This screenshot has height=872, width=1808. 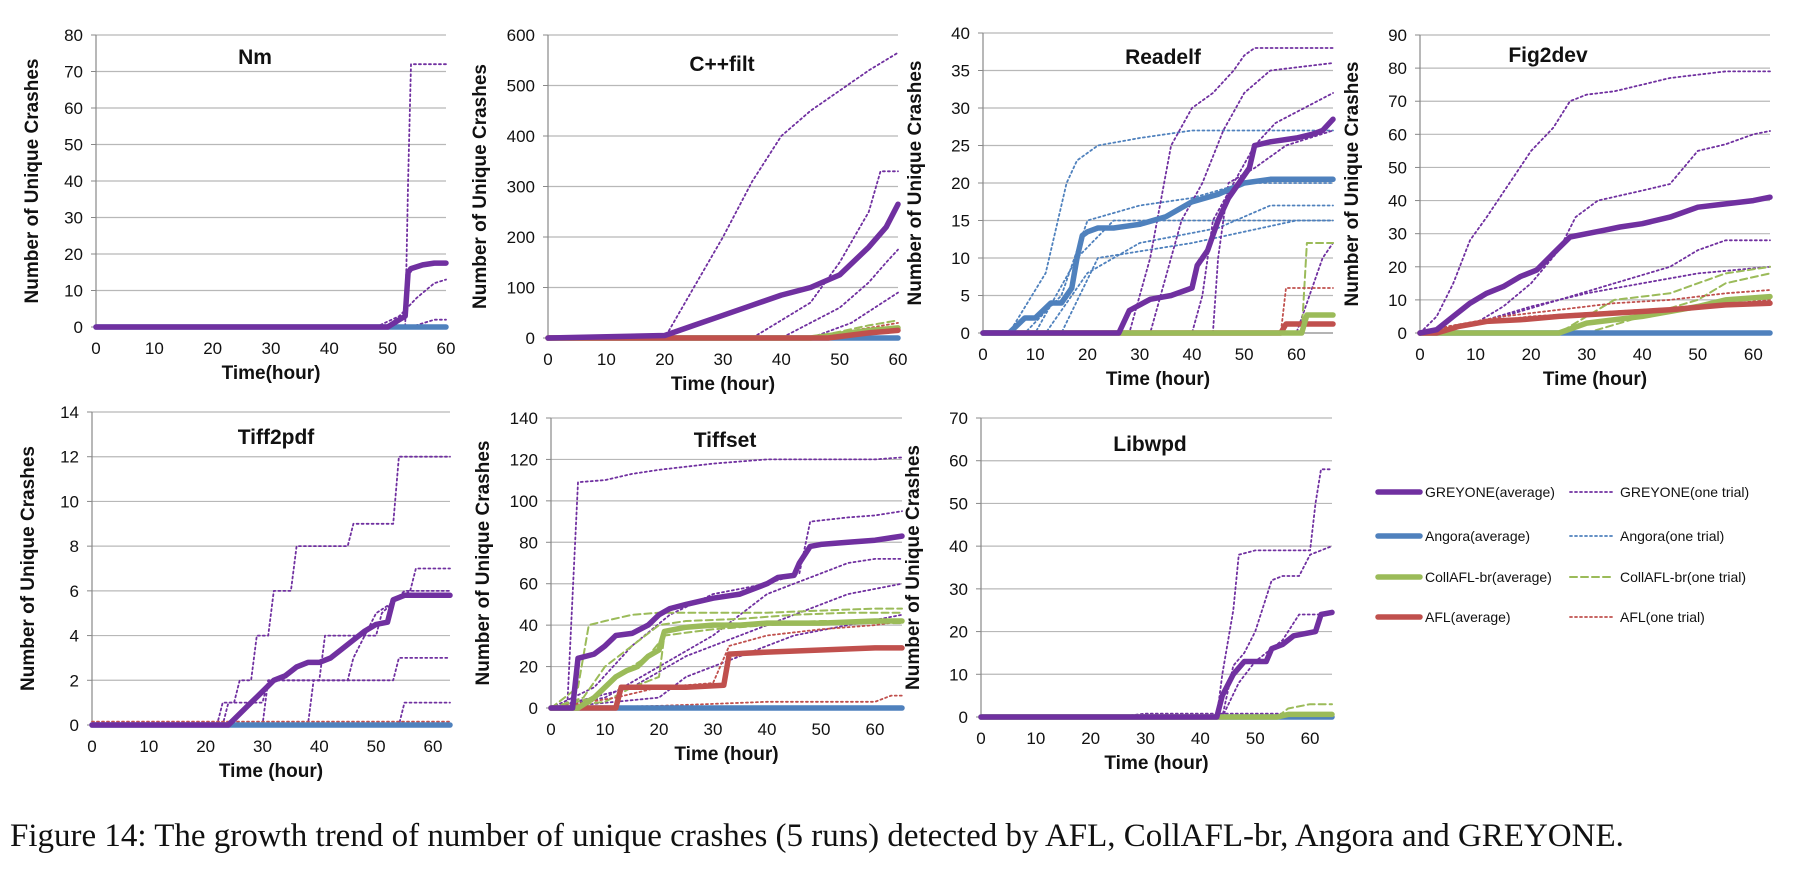 What do you see at coordinates (1490, 492) in the screenshot?
I see `legend-label: GREYONE(average)` at bounding box center [1490, 492].